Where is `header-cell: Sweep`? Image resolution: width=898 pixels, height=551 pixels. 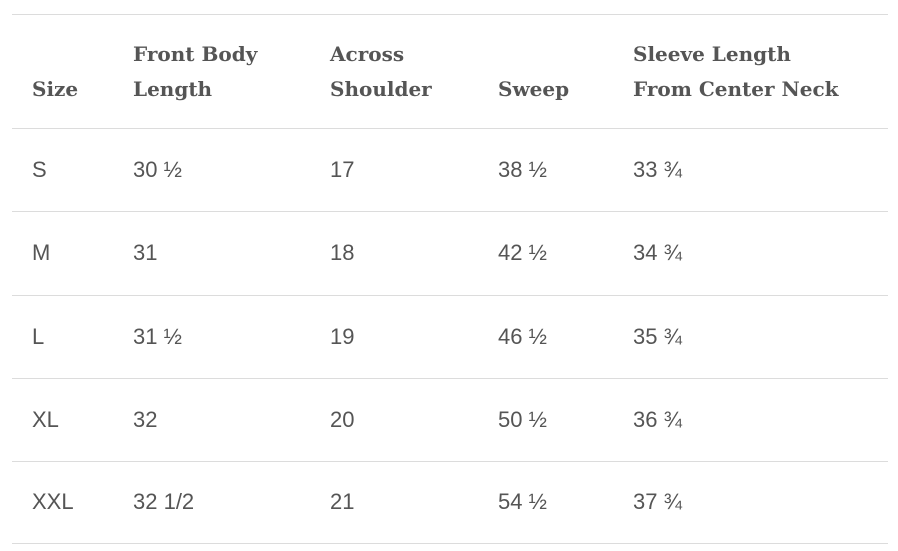
header-cell: Sweep is located at coordinates (534, 89).